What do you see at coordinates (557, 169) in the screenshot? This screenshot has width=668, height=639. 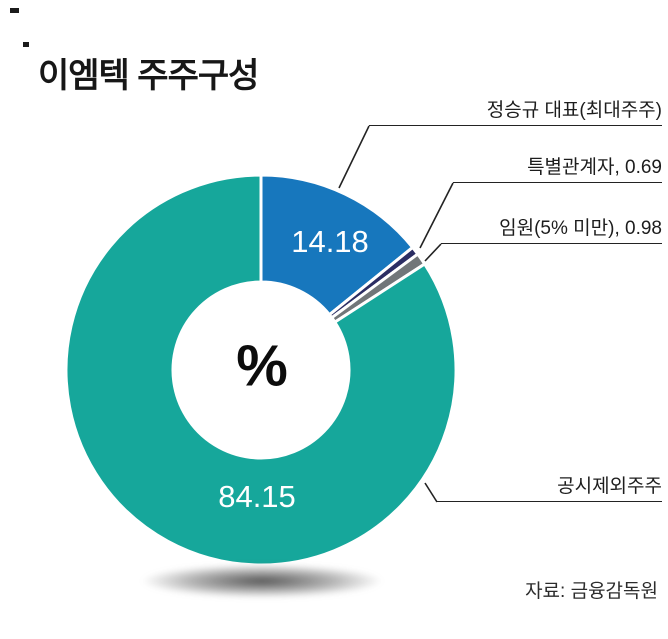 I see `callout-special-related-party: 특별관계자, 0.69` at bounding box center [557, 169].